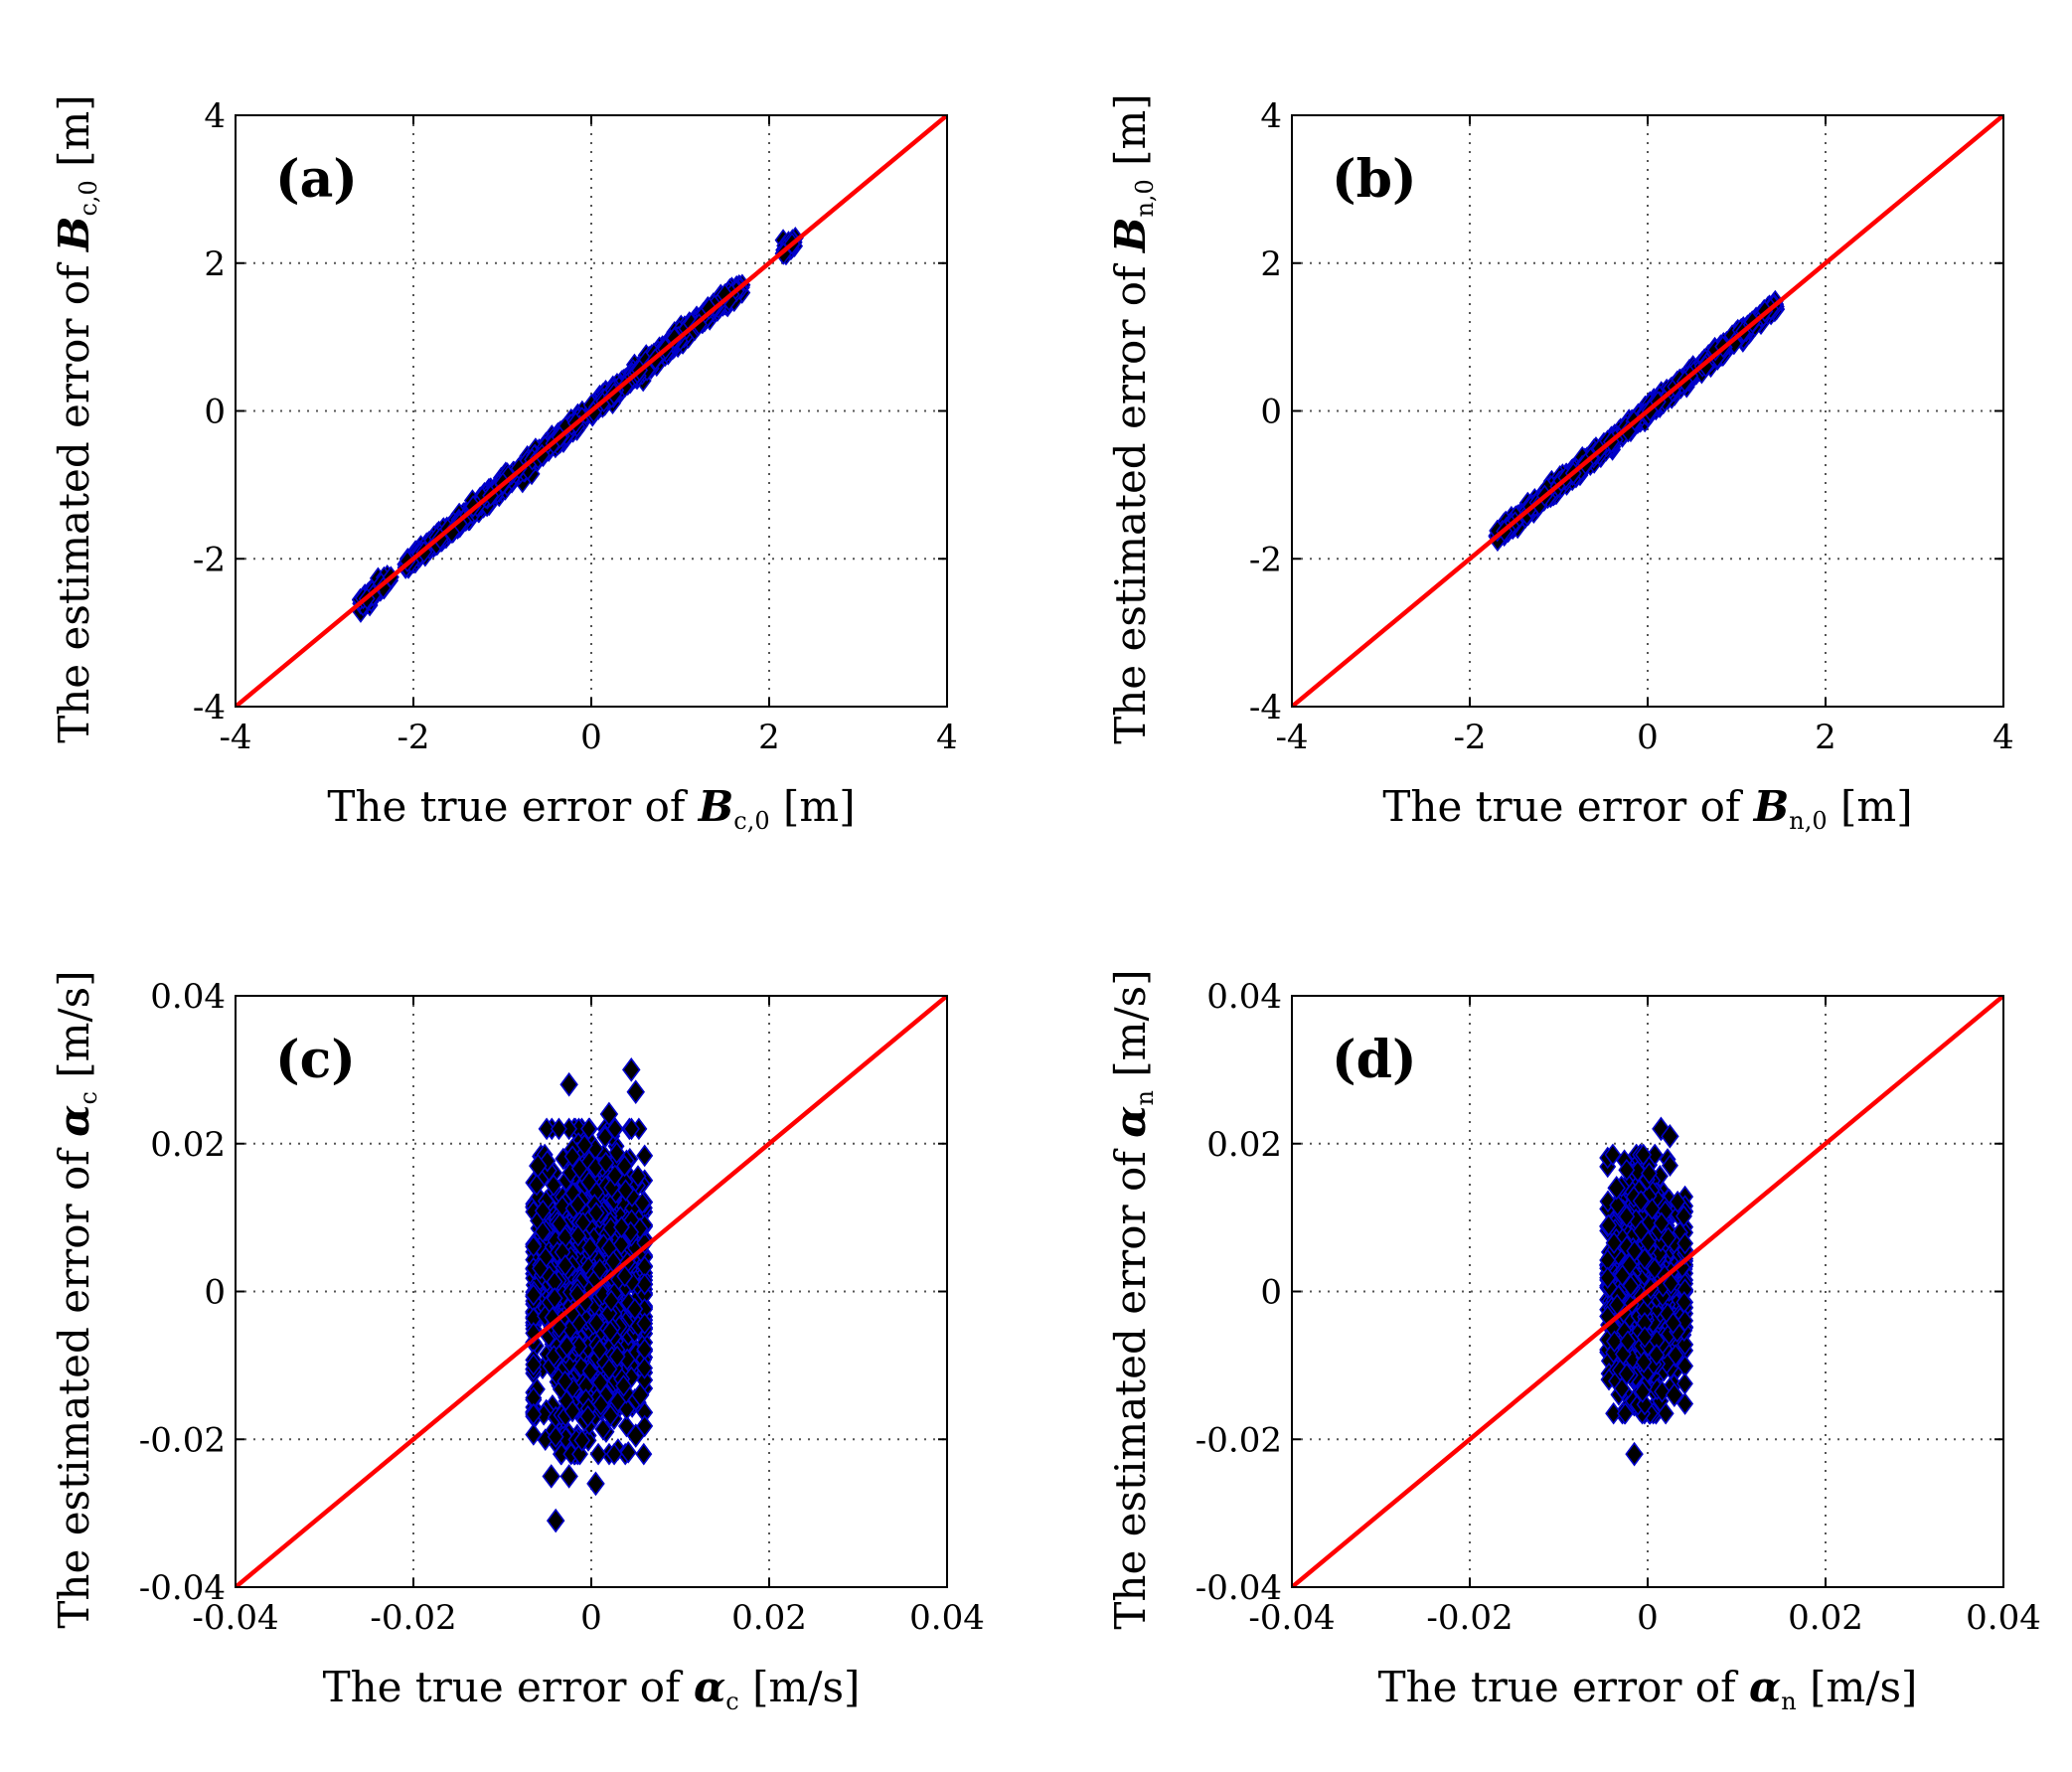  Describe the element at coordinates (413, 737) in the screenshot. I see `x-tick-label: -2` at that location.